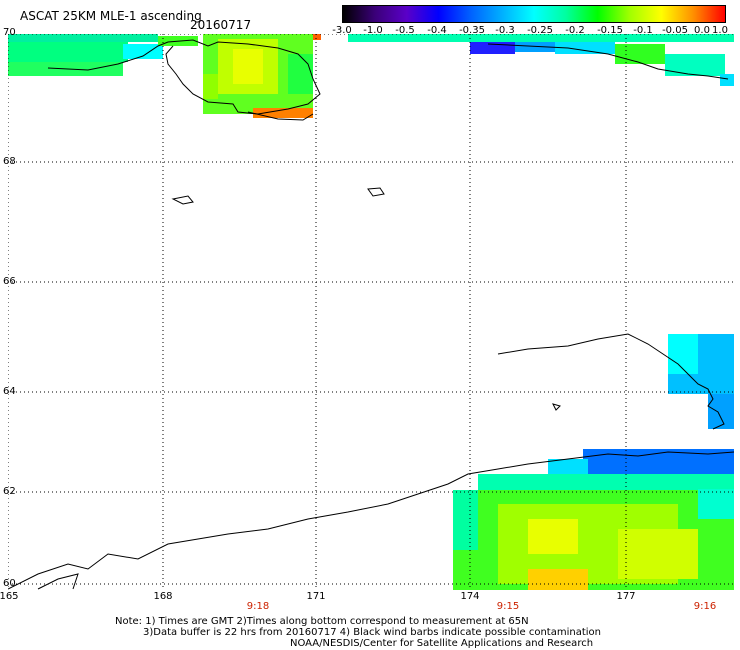 The image size is (740, 650). I want to click on data-swath-top-right, so click(541, 60).